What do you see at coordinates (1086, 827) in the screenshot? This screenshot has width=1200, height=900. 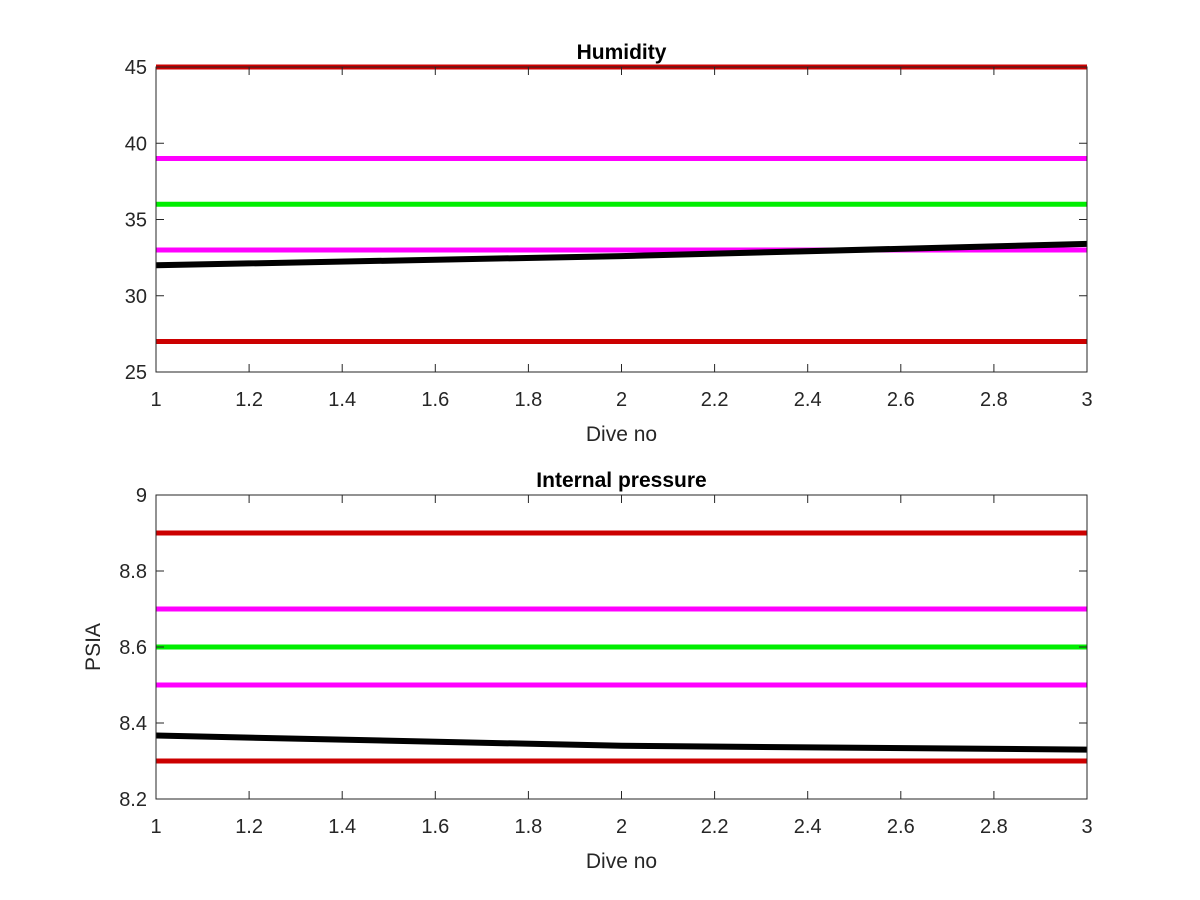 I see `internal-pressure-x-tick-label: 3` at bounding box center [1086, 827].